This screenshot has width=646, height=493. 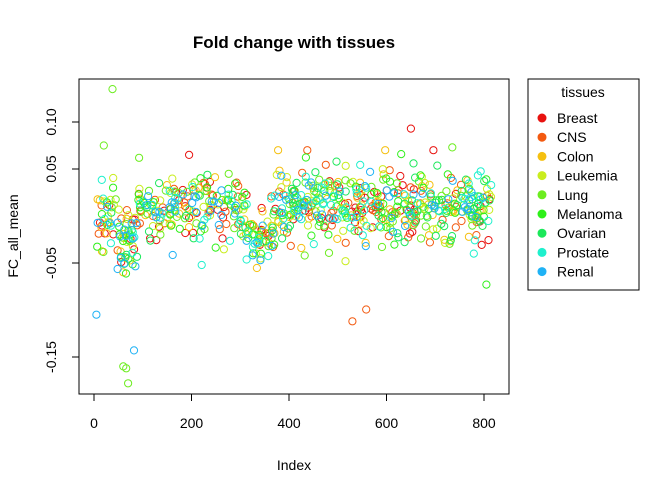 I want to click on legend-title: tissues, so click(x=583, y=92).